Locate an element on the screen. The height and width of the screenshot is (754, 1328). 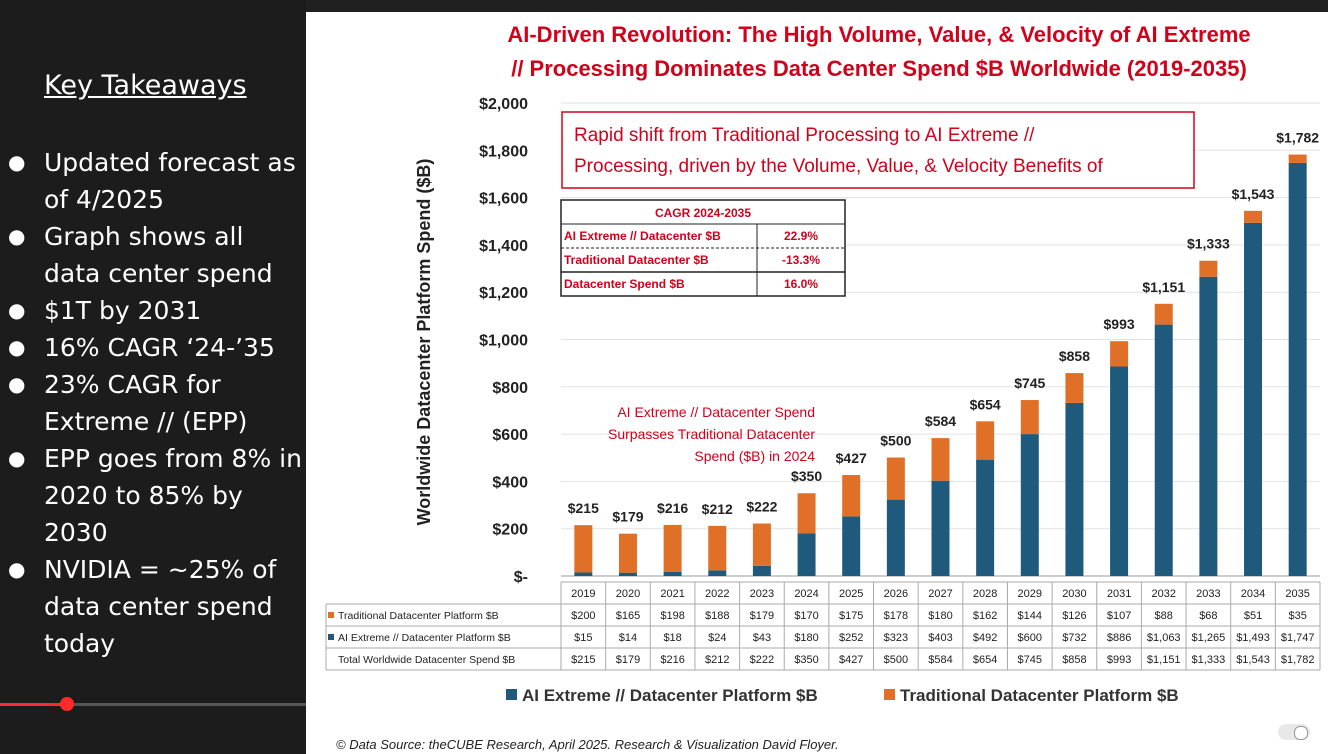
table-cell: $1,063 is located at coordinates (1164, 638).